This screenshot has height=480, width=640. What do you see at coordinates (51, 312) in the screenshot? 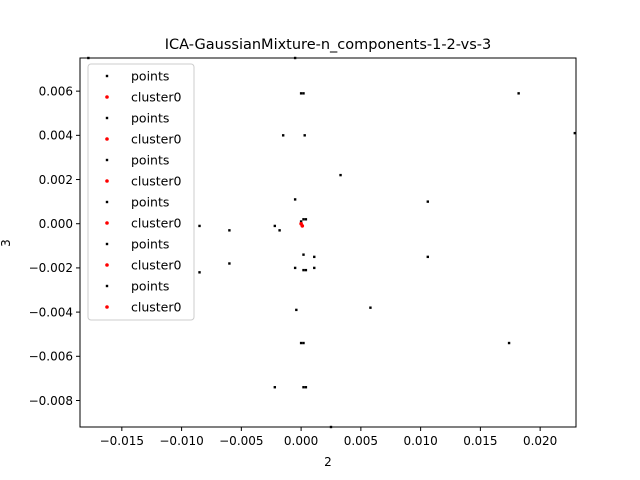
I see `y-tick-label: −0.004` at bounding box center [51, 312].